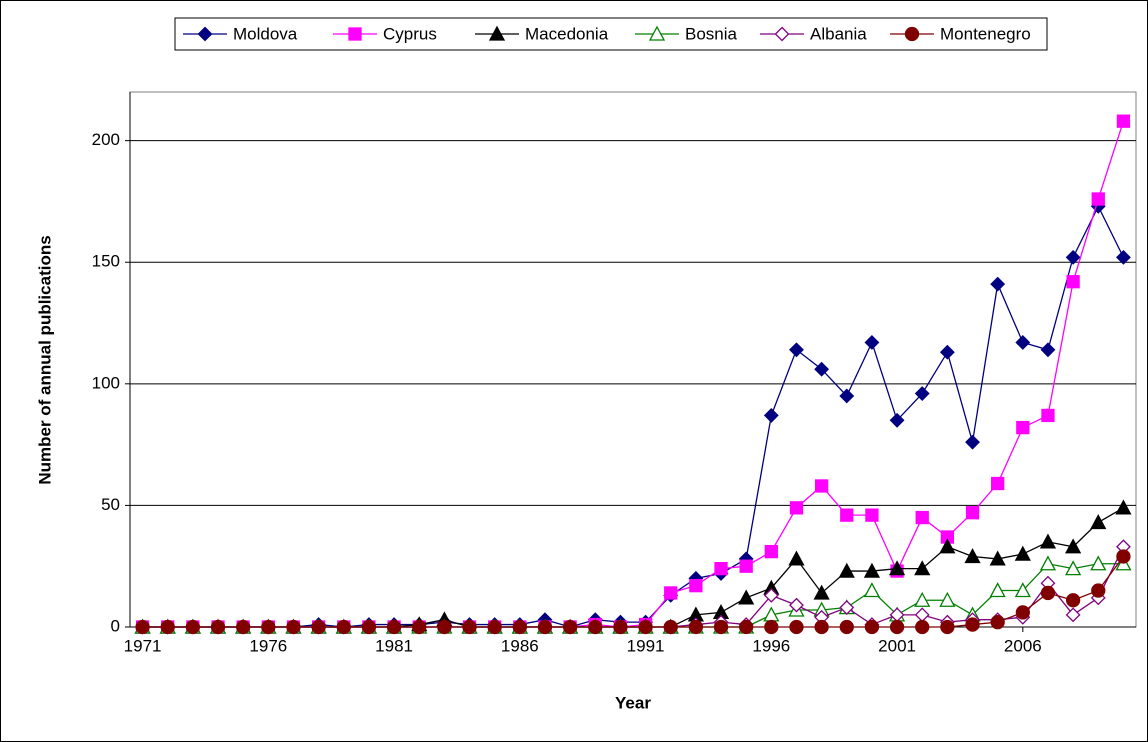  I want to click on y-tick-label: 200, so click(106, 139).